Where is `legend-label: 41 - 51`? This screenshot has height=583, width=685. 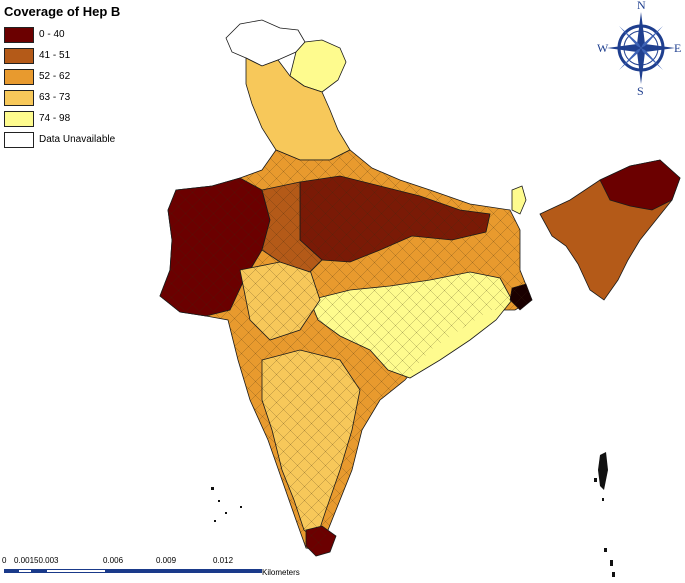 legend-label: 41 - 51 is located at coordinates (55, 55).